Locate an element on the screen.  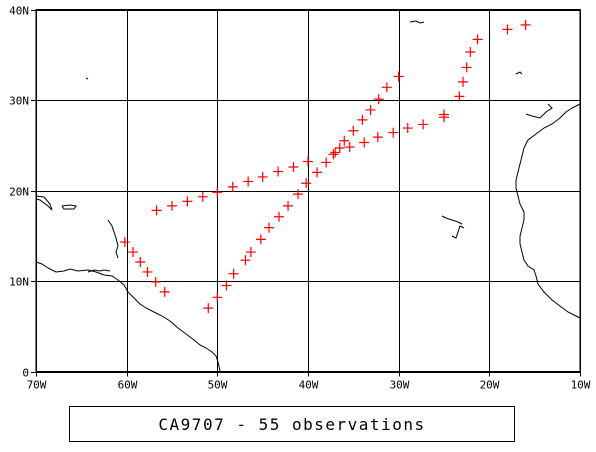
x-tick-label: 40W is located at coordinates (309, 385).